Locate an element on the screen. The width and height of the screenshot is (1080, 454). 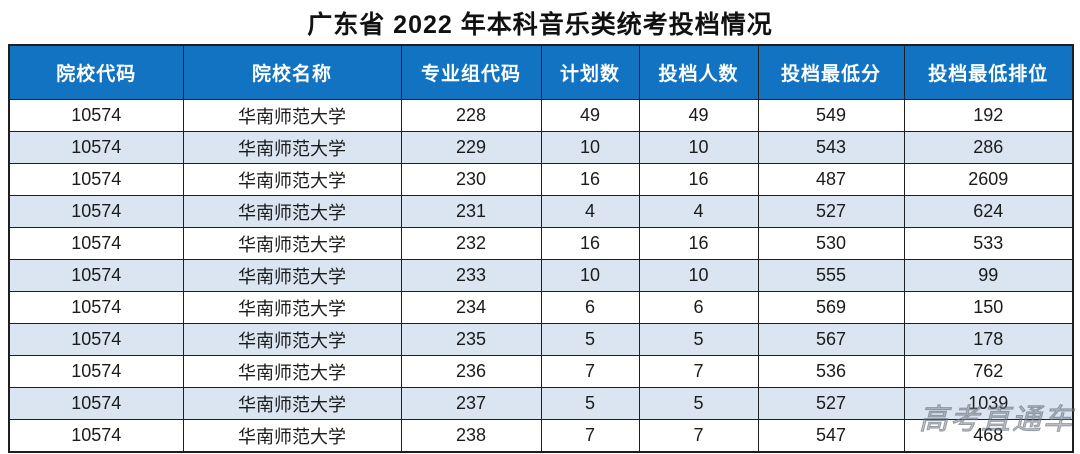
column-header: 院校代码 is located at coordinates (96, 72).